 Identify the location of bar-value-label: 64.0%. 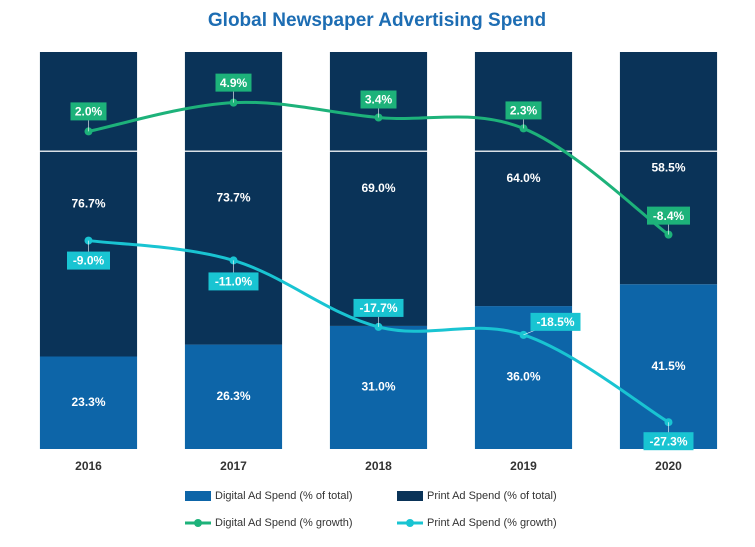
(523, 178).